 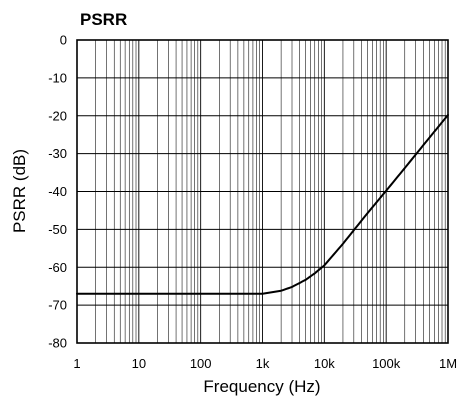 I want to click on x-tick-label: 100, so click(x=201, y=363).